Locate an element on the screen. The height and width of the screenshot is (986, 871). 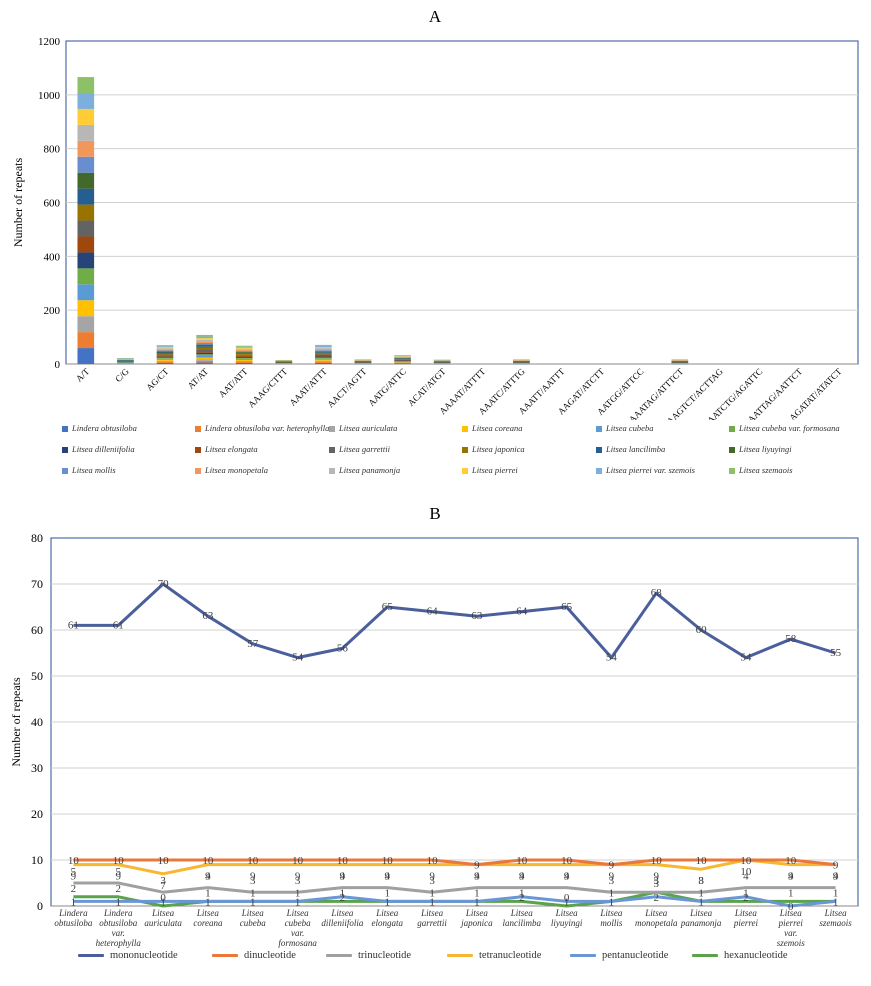
legend-label: Lindera obtusiloba var. heterophylla is located at coordinates (267, 428).